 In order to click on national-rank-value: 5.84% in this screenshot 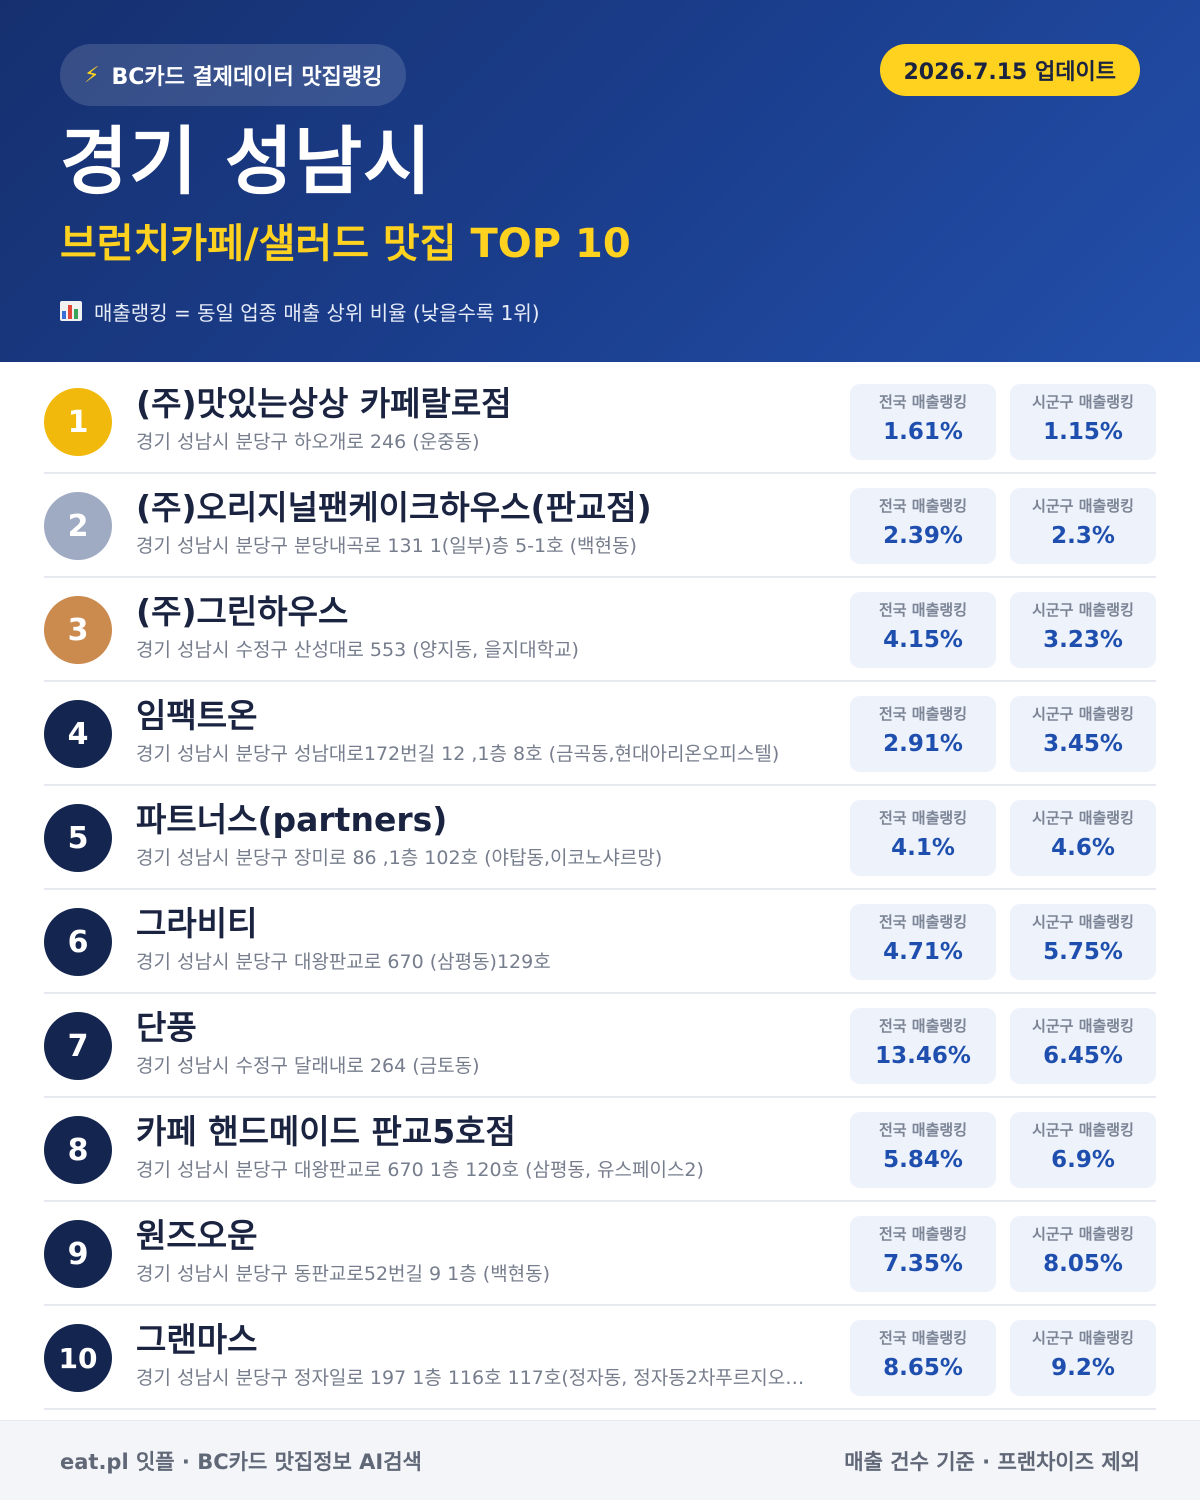, I will do `click(923, 1160)`.